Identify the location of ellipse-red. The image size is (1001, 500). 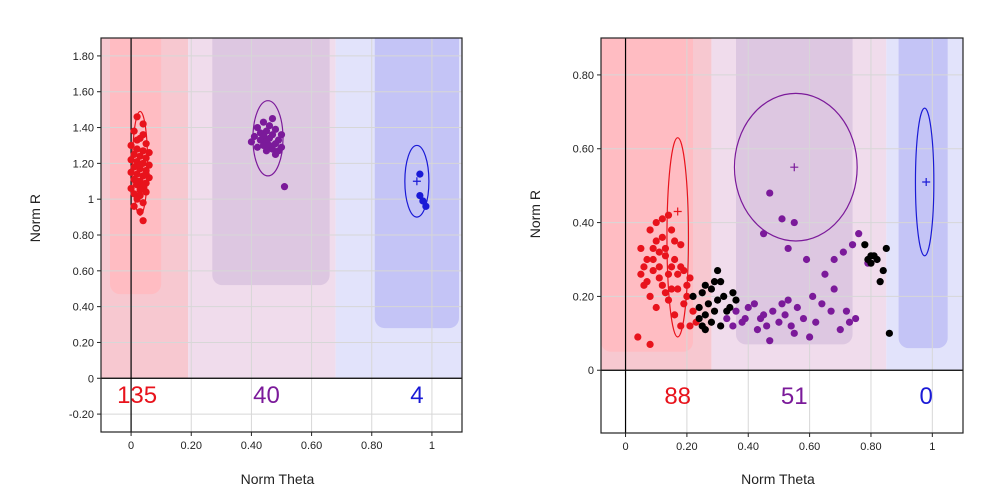
(678, 237).